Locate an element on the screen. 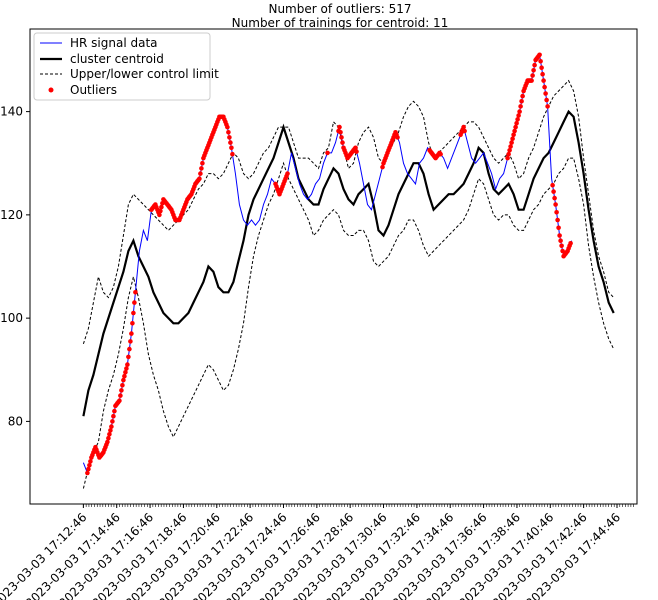 The height and width of the screenshot is (600, 658). y-tick-label: 100 is located at coordinates (11, 318).